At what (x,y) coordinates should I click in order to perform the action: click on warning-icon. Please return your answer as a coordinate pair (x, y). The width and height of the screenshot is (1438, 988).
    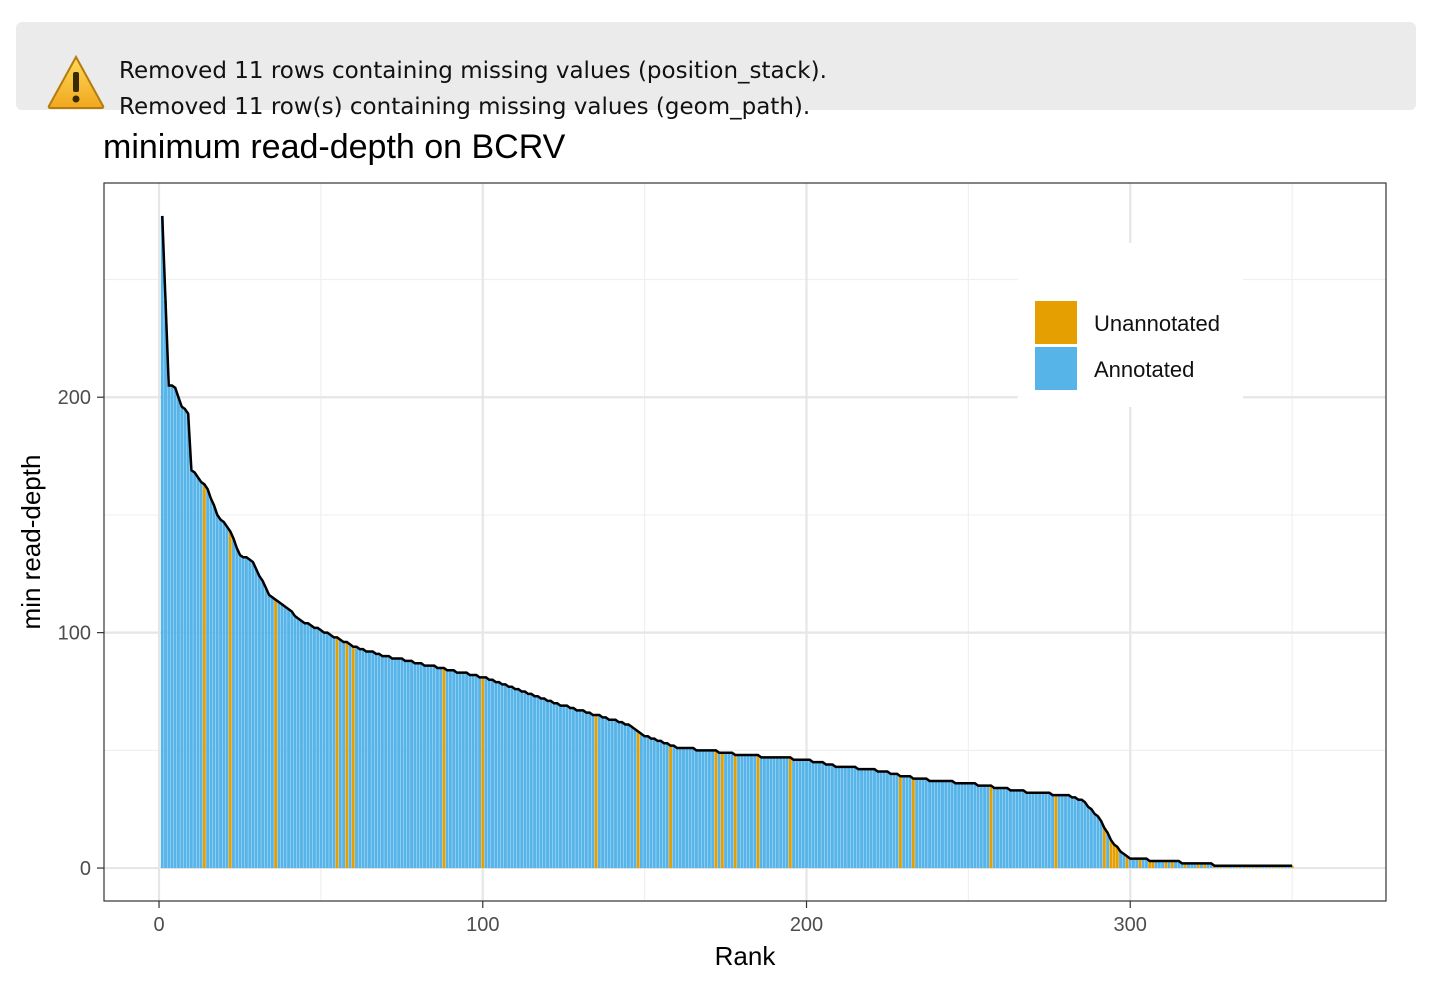
    Looking at the image, I should click on (76, 81).